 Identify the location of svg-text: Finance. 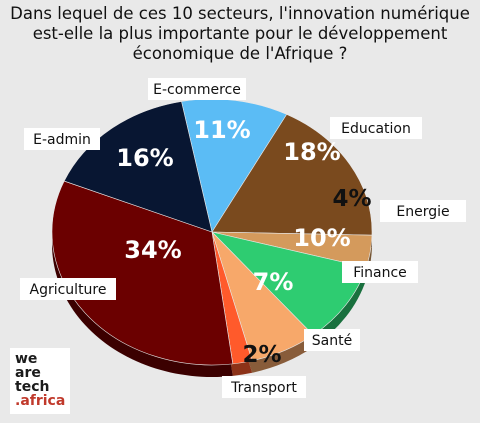
(380, 273).